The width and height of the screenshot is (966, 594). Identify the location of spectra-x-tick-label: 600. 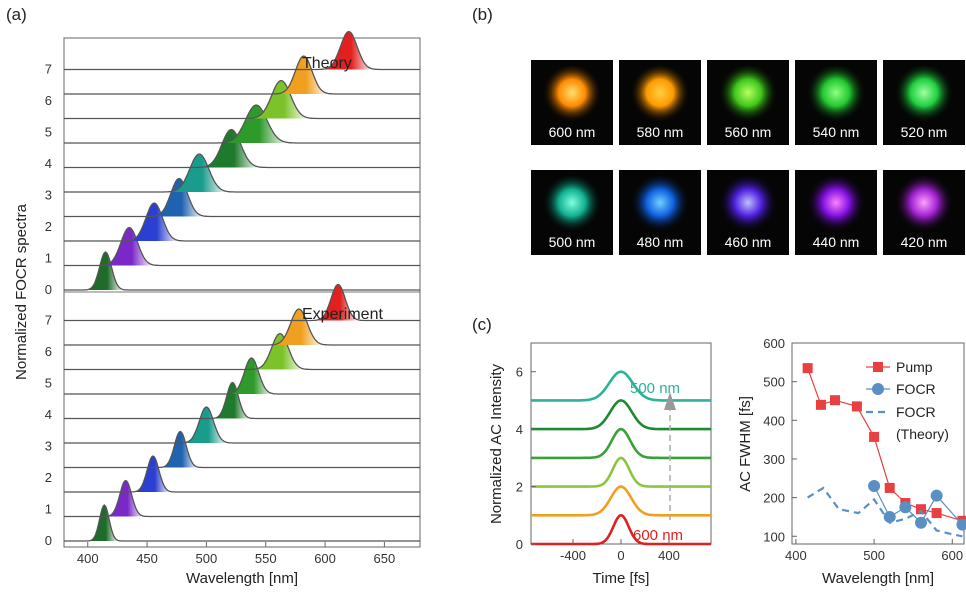
(325, 558).